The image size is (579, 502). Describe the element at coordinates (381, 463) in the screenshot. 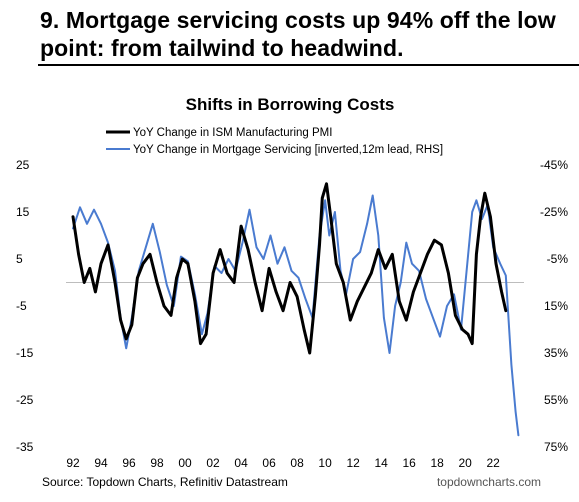

I see `x-tick-label: 14` at that location.